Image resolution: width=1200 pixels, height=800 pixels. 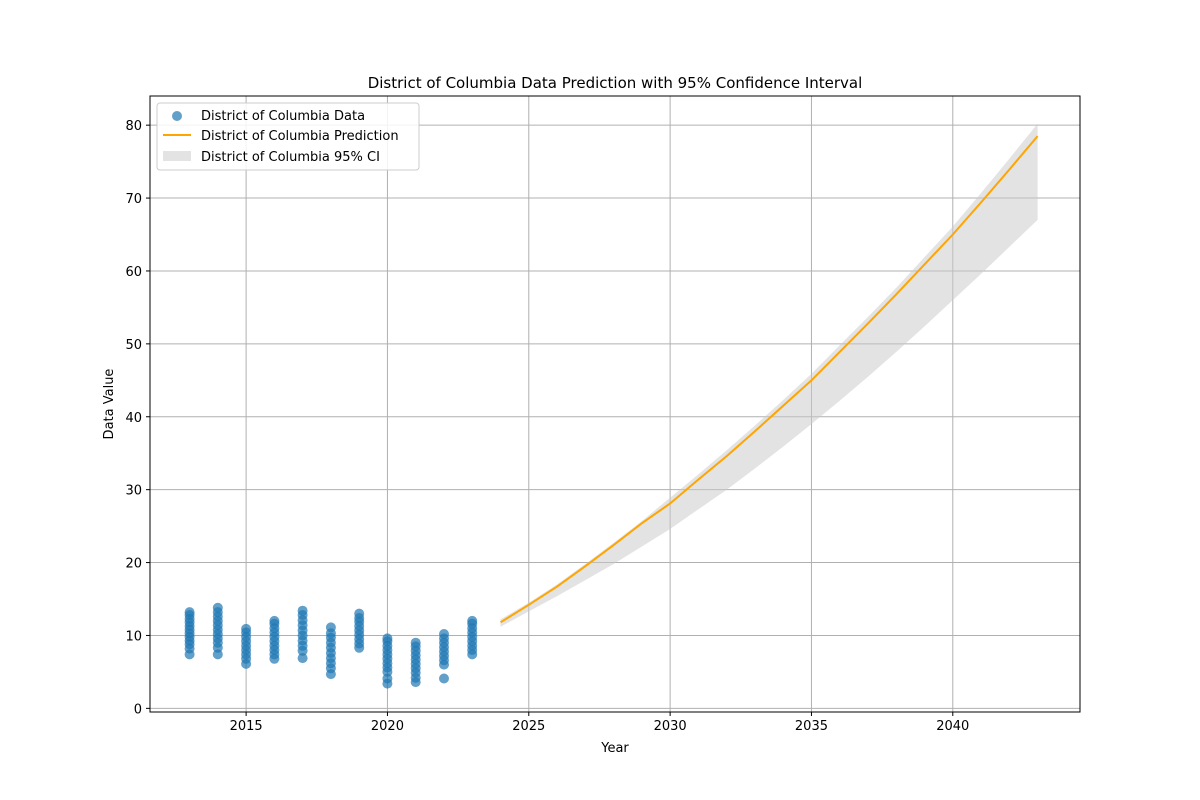 What do you see at coordinates (283, 116) in the screenshot?
I see `legend-label-data: District of Columbia Data` at bounding box center [283, 116].